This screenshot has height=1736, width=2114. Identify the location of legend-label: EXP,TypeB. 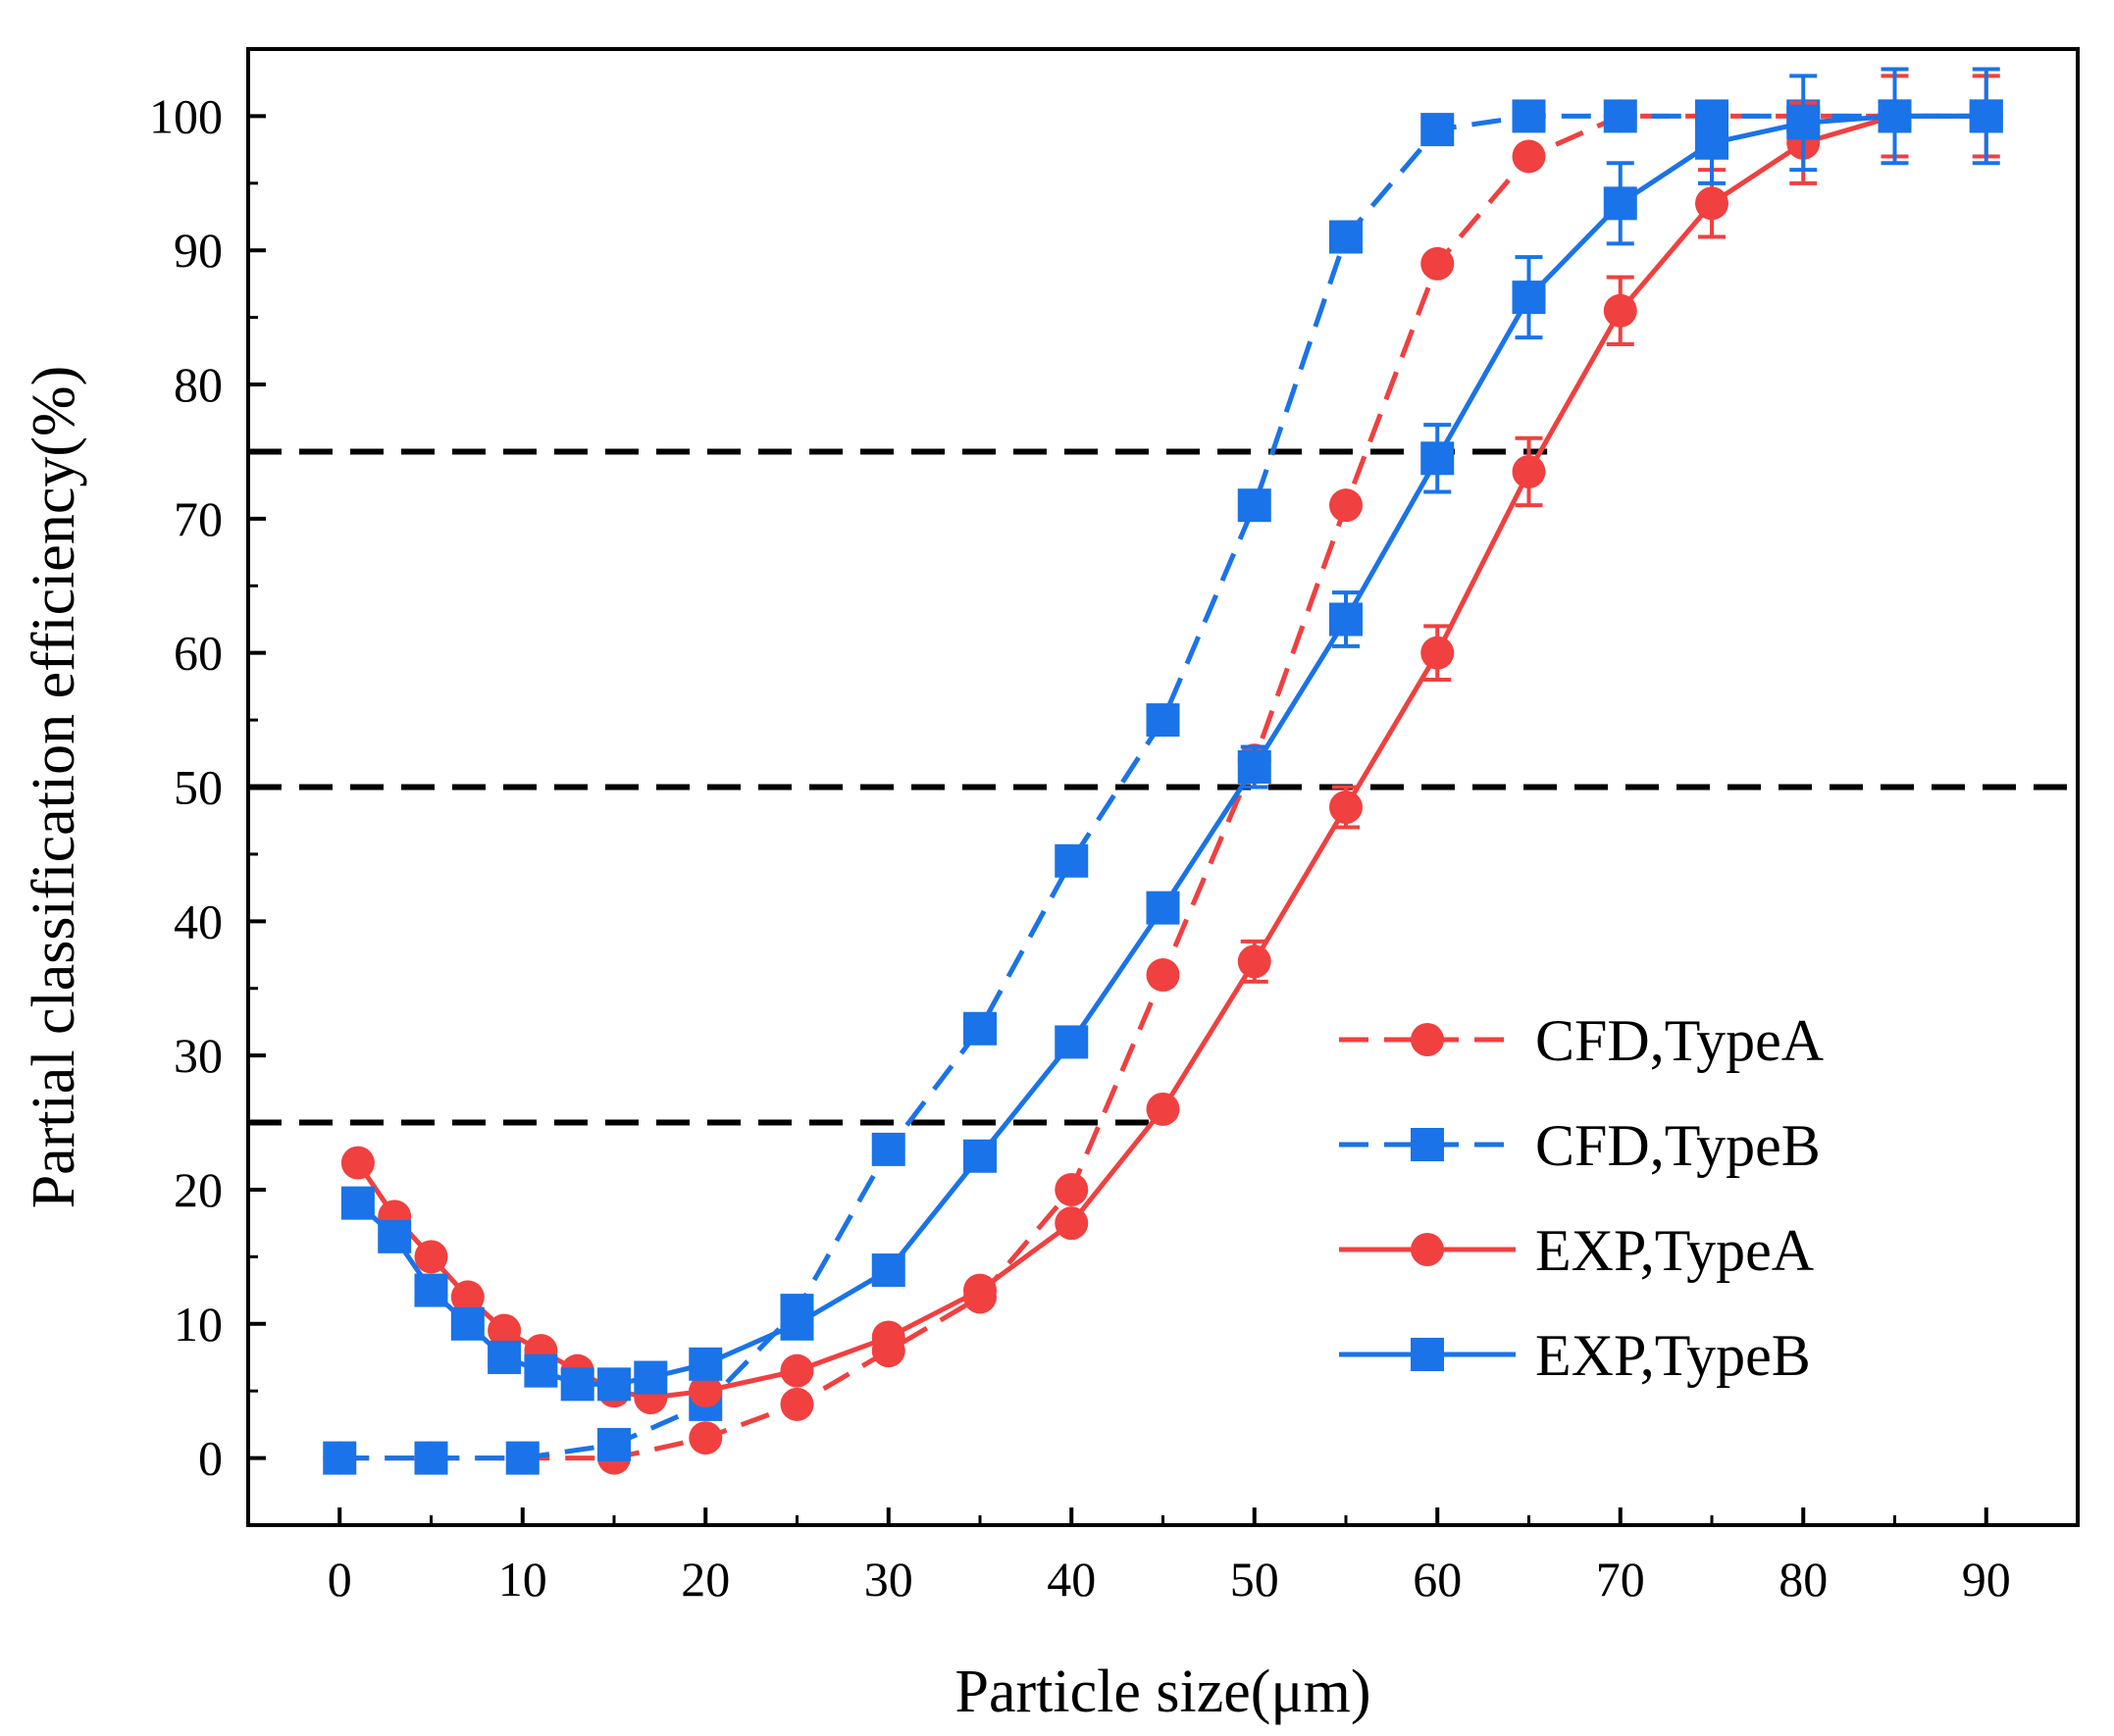
(1673, 1355).